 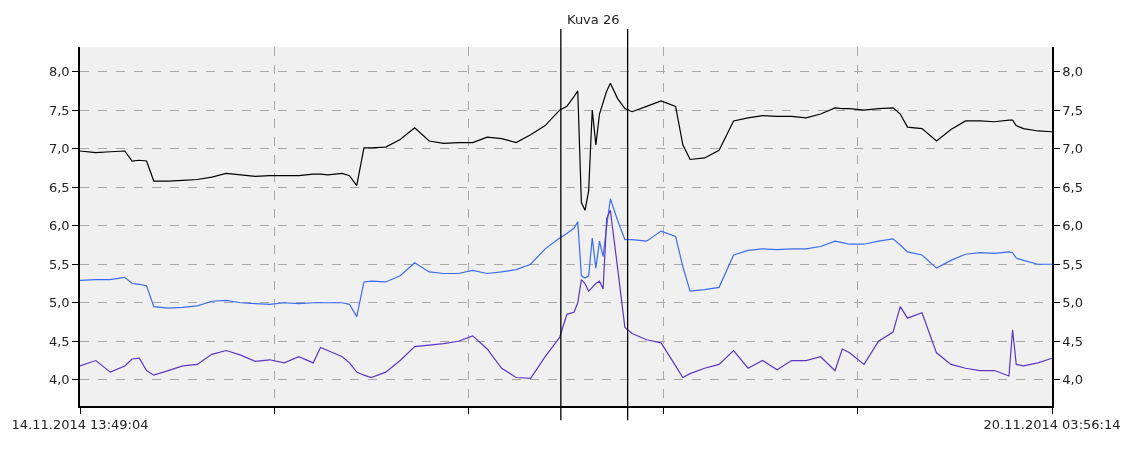 What do you see at coordinates (1073, 110) in the screenshot?
I see `y2-tick-label: 7,5` at bounding box center [1073, 110].